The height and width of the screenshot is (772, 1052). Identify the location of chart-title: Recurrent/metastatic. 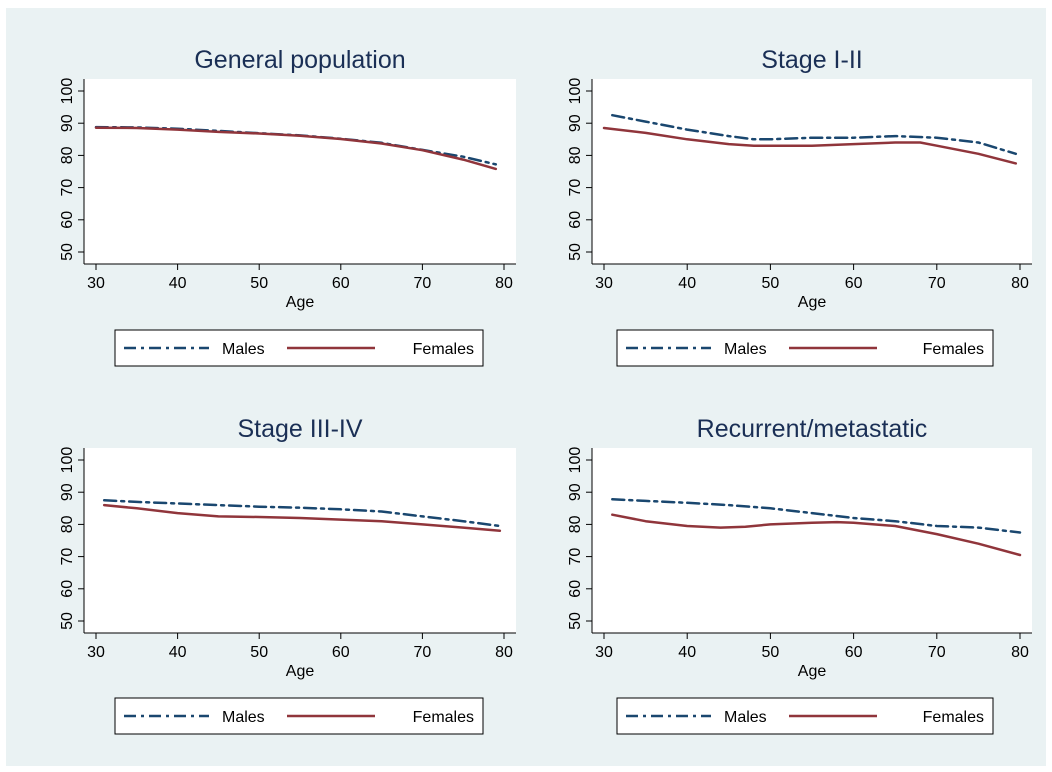
(812, 429).